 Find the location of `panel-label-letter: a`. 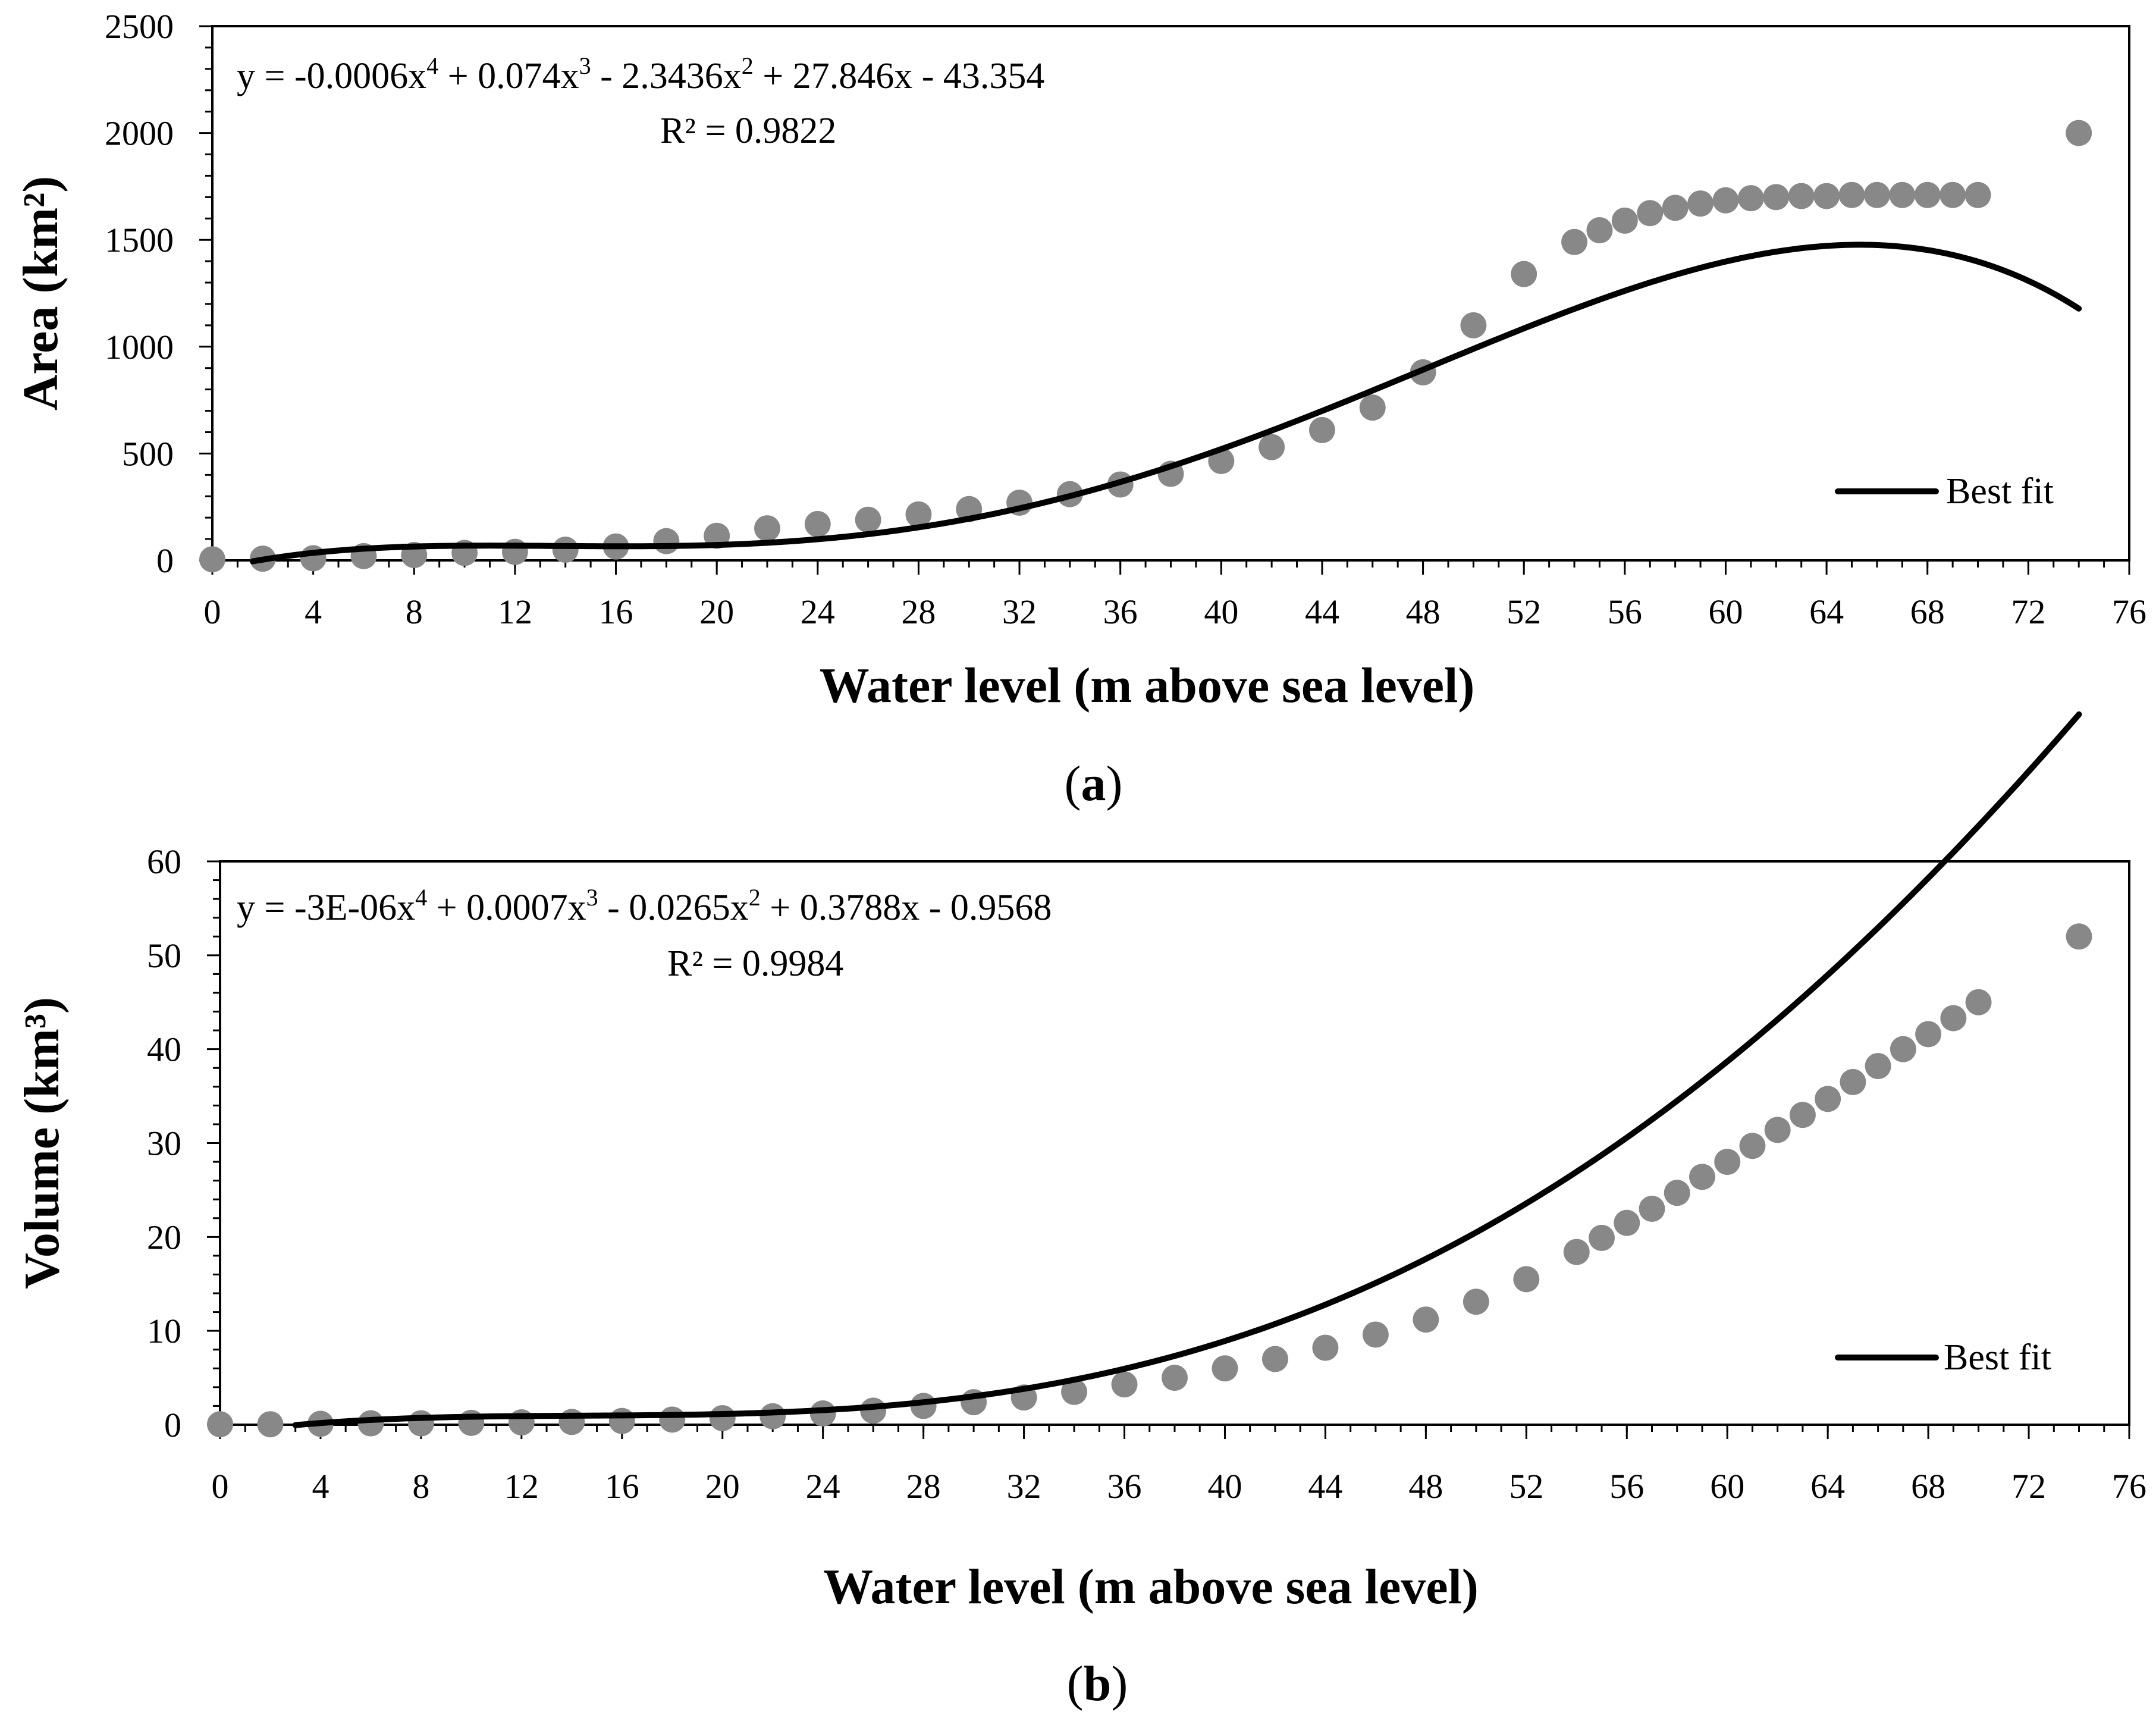

panel-label-letter: a is located at coordinates (1093, 784).